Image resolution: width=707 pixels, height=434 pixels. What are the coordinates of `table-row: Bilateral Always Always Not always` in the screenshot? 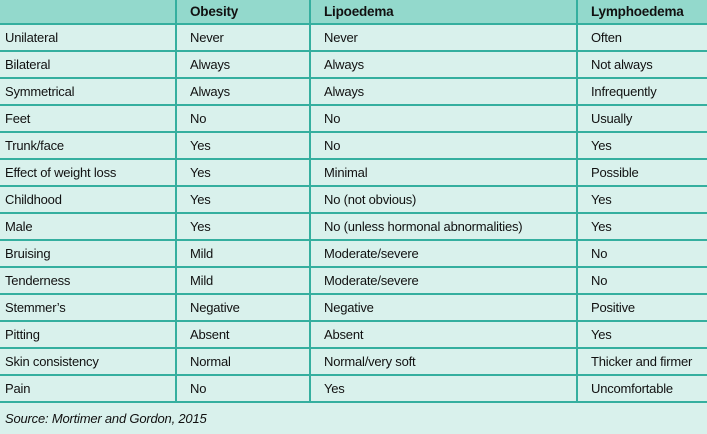 It's located at (353, 65).